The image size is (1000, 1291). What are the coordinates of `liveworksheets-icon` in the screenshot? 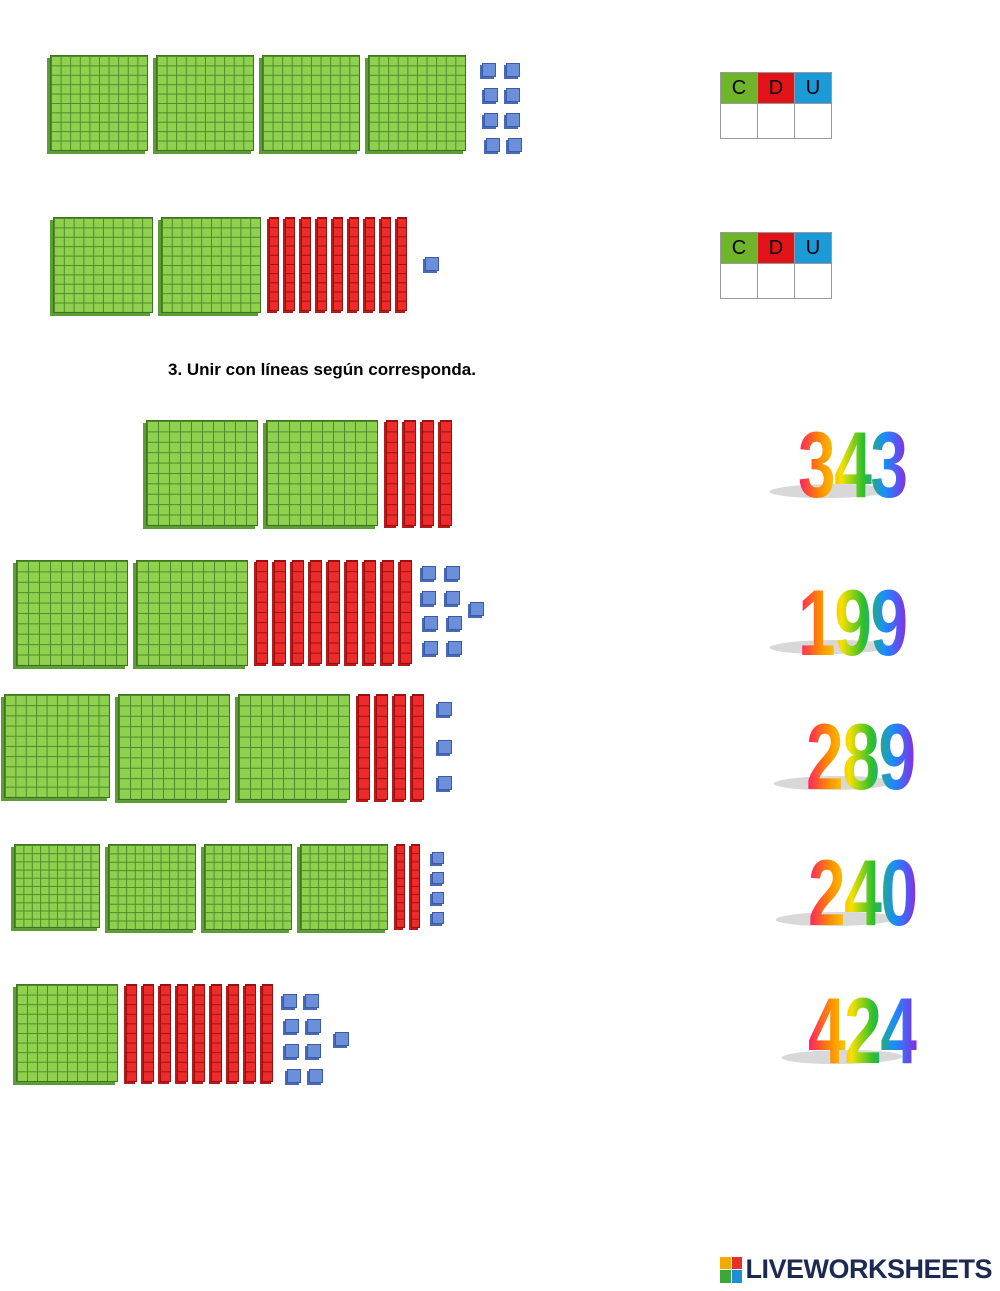 It's located at (731, 1269).